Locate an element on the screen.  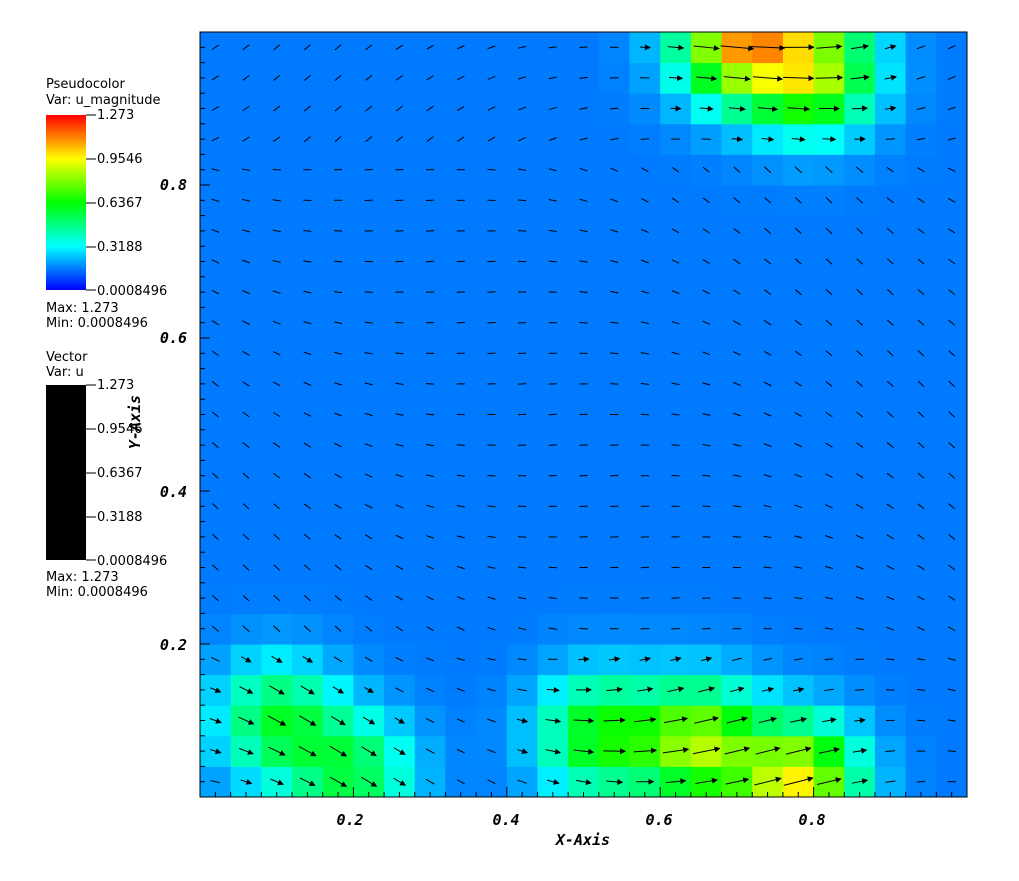
pseudocolor-min: Min: 0.0008496 is located at coordinates (97, 323).